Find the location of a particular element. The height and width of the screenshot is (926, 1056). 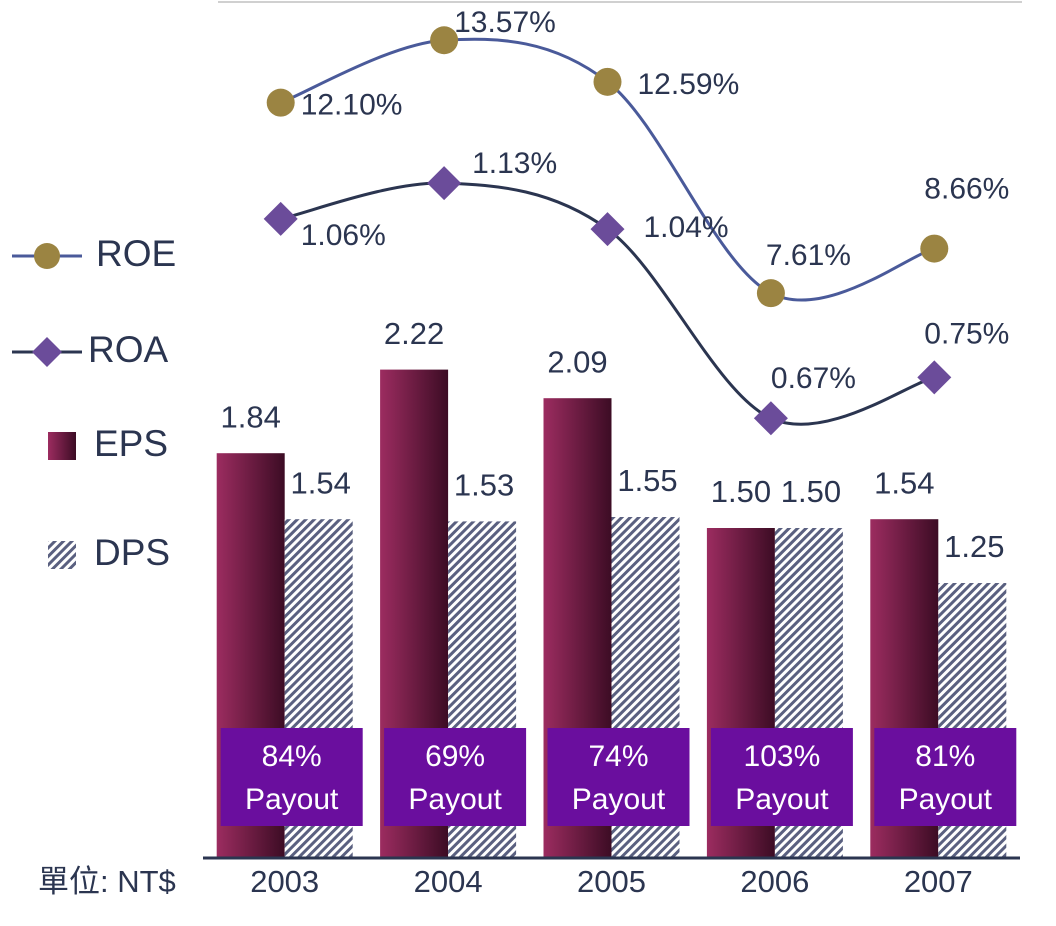

line-value-label: 12.59% is located at coordinates (689, 84).